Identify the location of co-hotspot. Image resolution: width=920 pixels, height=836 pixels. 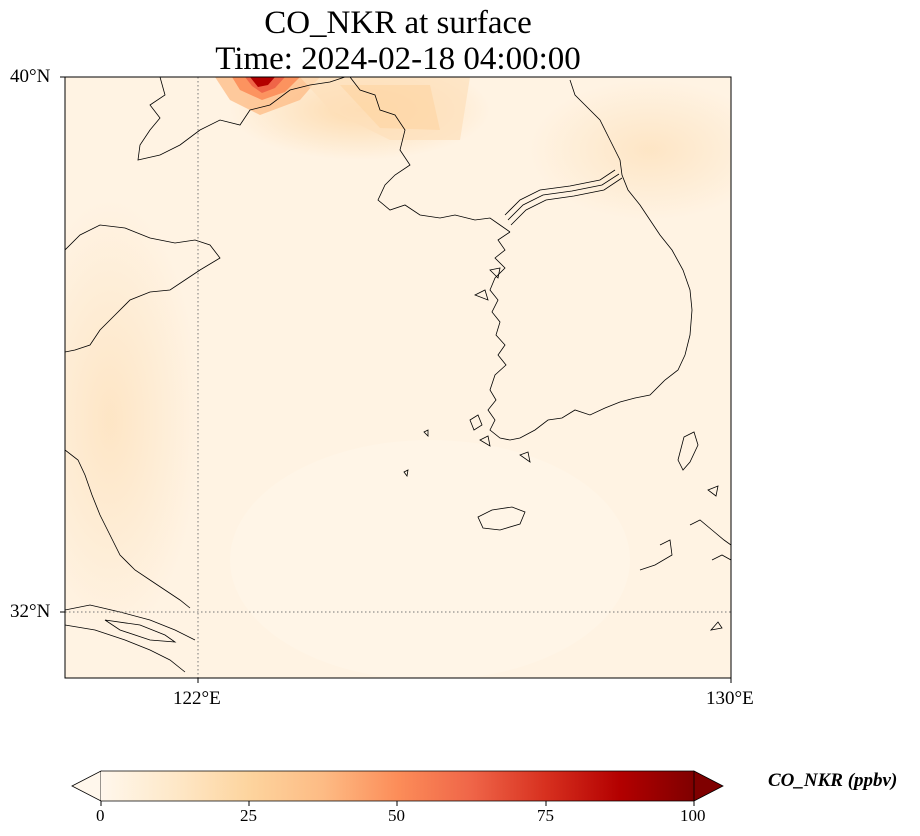
(342, 108).